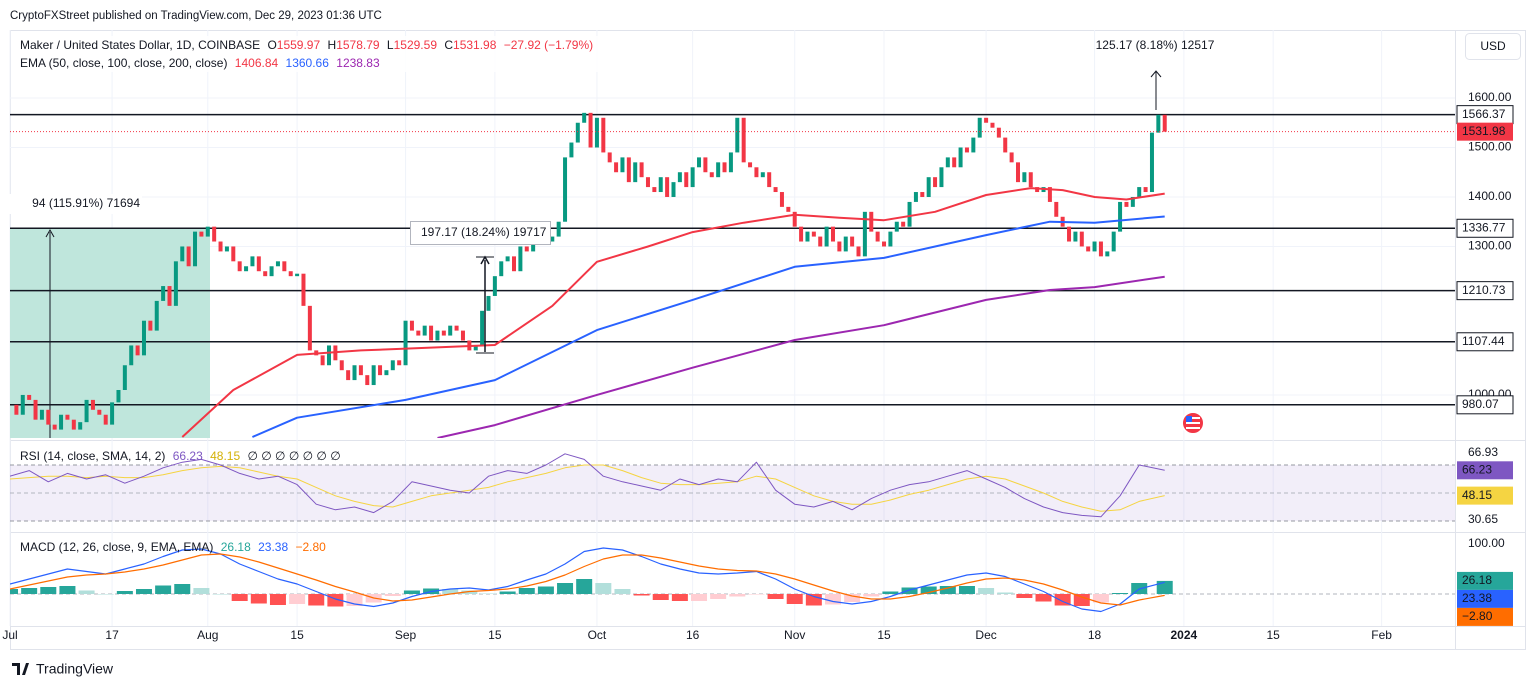 This screenshot has width=1536, height=688. What do you see at coordinates (1484, 114) in the screenshot?
I see `level-label: 1566.37` at bounding box center [1484, 114].